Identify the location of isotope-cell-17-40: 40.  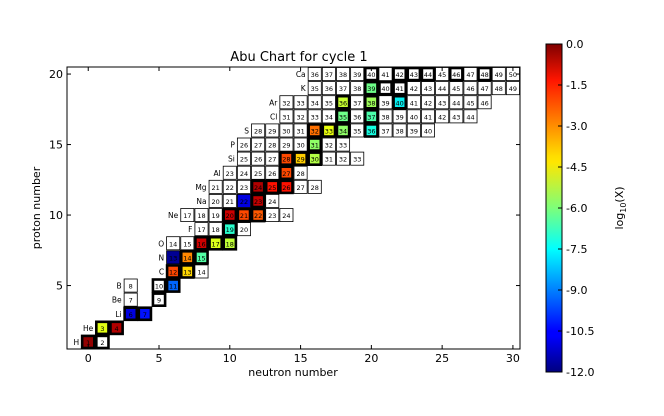
(413, 116).